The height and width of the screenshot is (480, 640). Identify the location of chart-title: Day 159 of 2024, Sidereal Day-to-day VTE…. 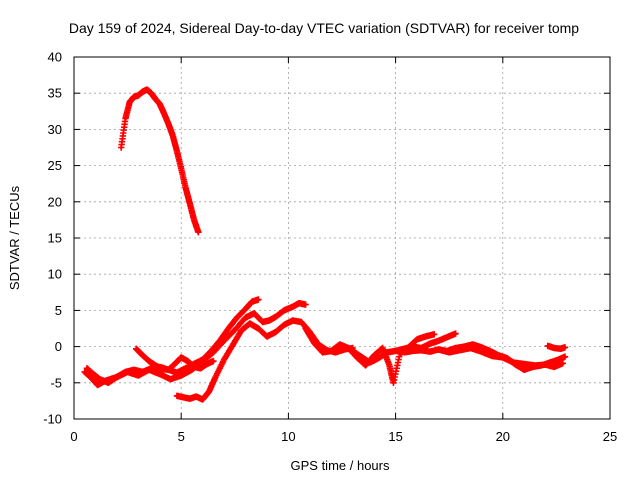
(324, 28).